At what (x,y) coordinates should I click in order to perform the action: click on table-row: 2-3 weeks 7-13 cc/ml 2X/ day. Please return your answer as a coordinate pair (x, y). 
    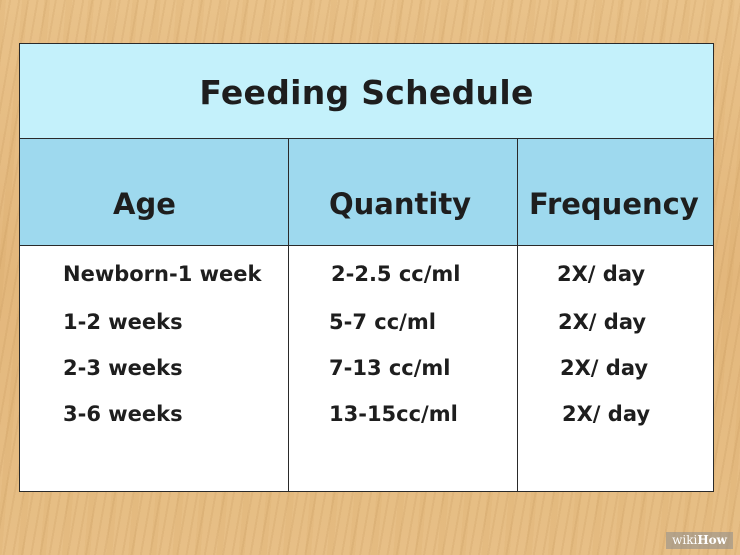
    Looking at the image, I should click on (366, 371).